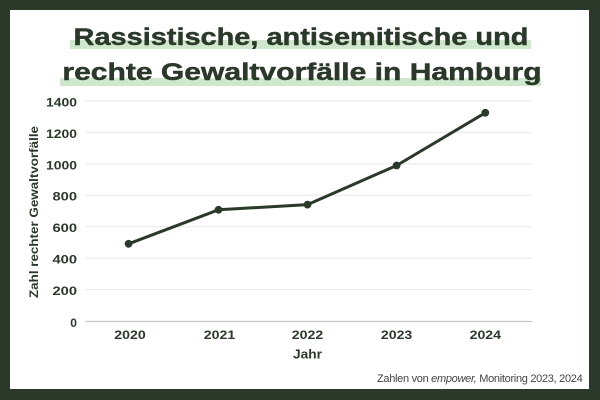  Describe the element at coordinates (34, 212) in the screenshot. I see `svg-text: Zahl rechter Gewaltvorfälle` at that location.